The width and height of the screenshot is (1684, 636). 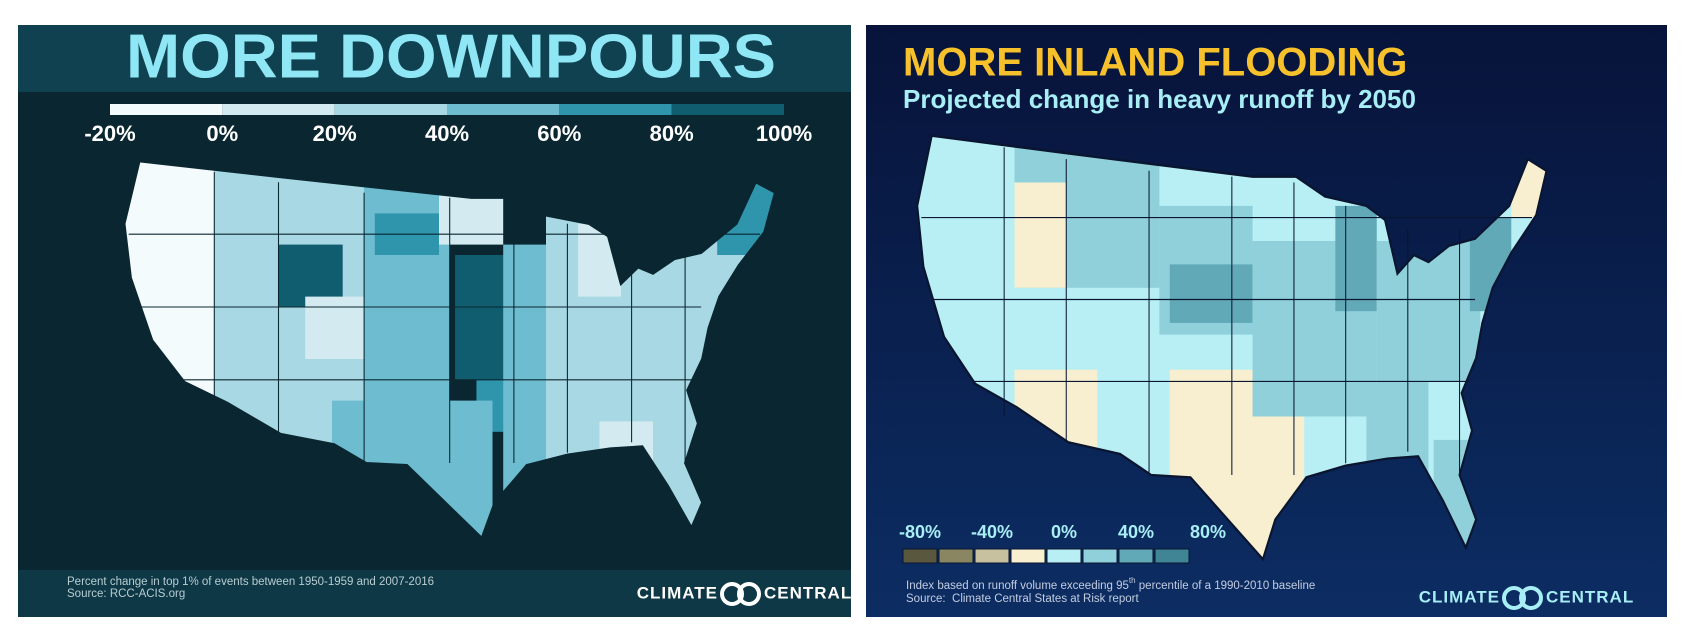 I want to click on title-band, so click(x=434, y=58).